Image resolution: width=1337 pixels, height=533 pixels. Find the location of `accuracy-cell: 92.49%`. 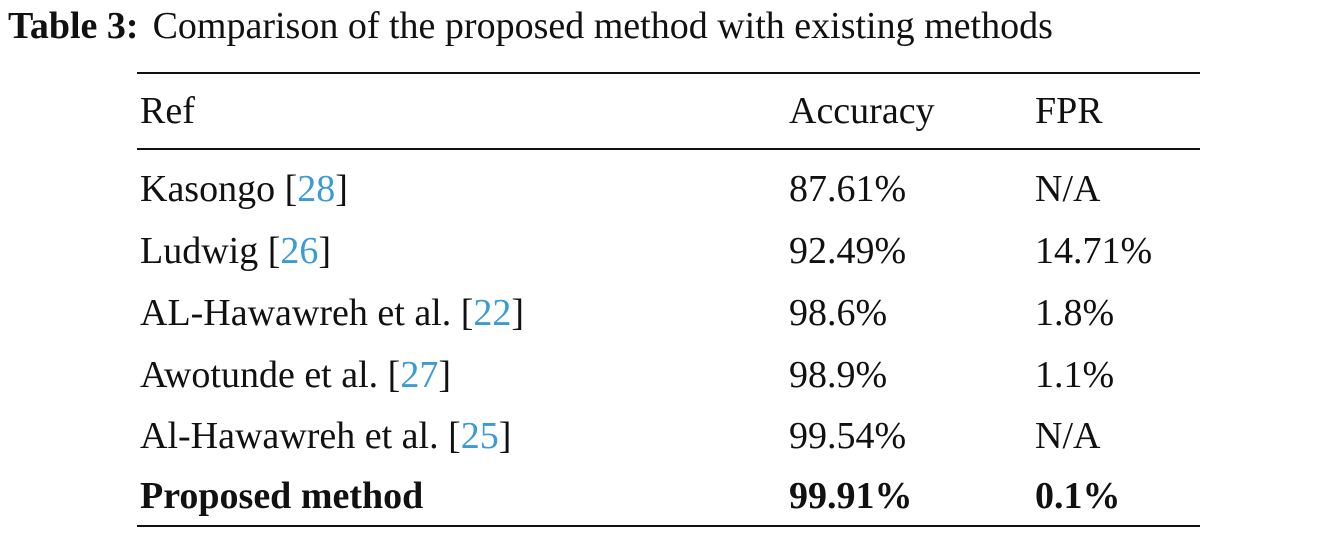

accuracy-cell: 92.49% is located at coordinates (848, 251).